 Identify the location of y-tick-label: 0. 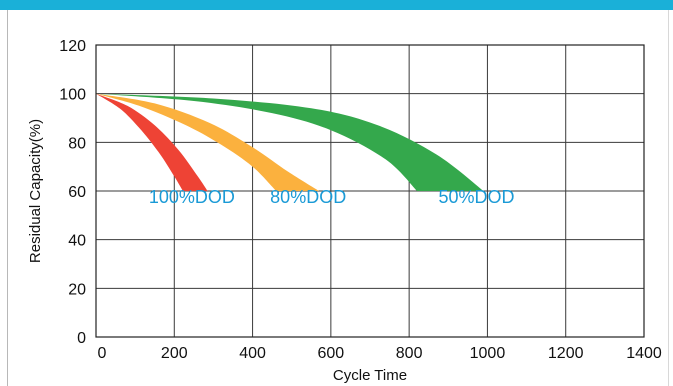
(81, 338).